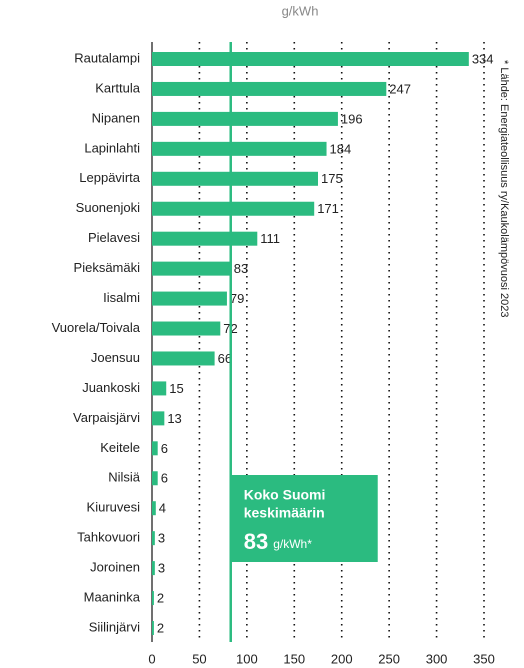 The image size is (524, 668). I want to click on value-label: 4, so click(162, 508).